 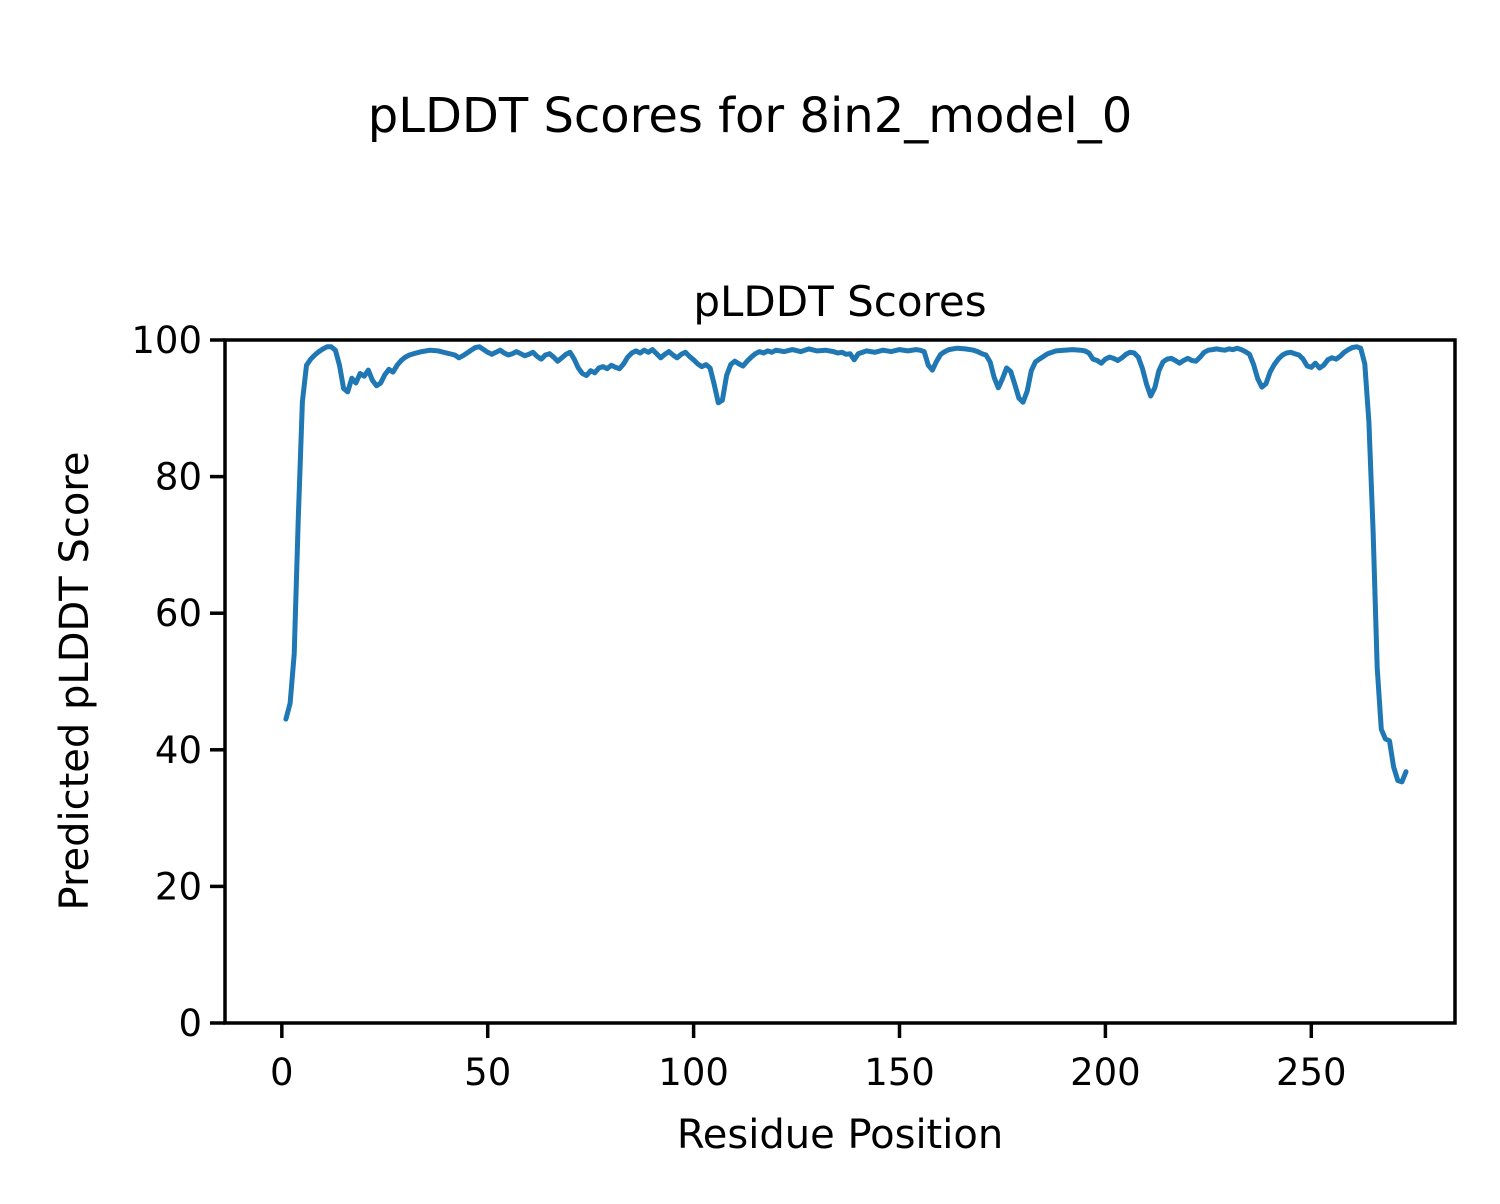 I want to click on y-tick-label: 20, so click(x=178, y=886).